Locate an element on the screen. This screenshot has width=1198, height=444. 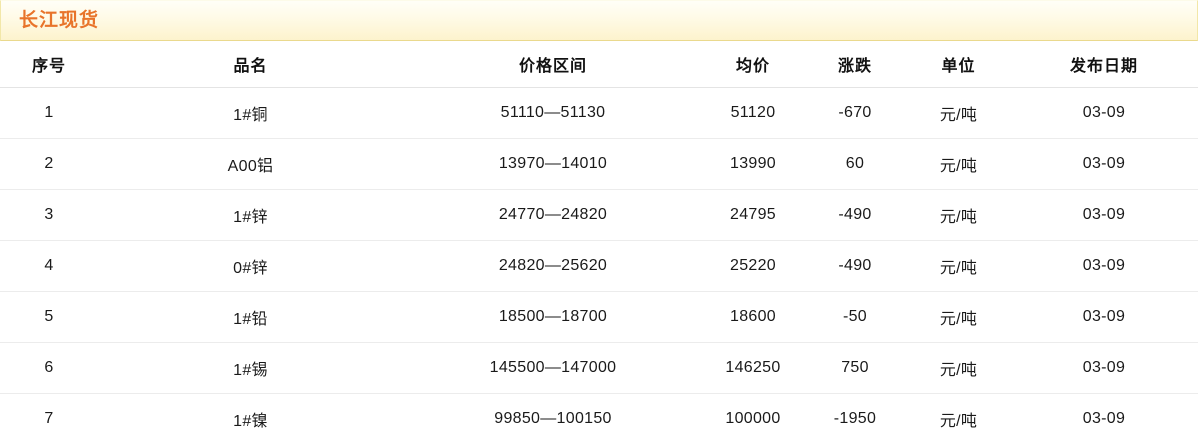
cell-range: 13970—14010 is located at coordinates (553, 164).